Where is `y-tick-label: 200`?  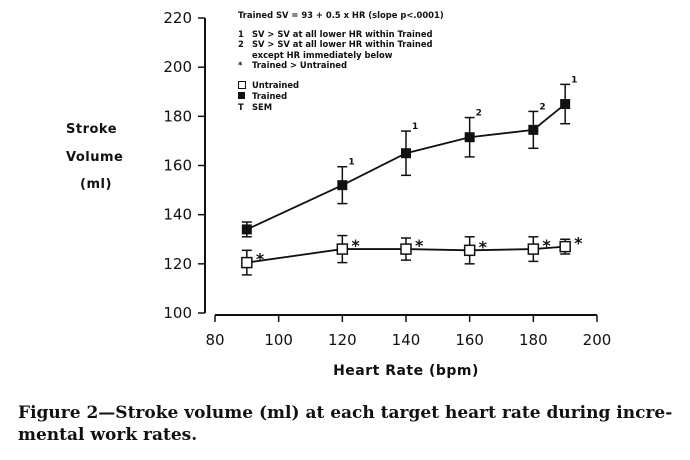 y-tick-label: 200 is located at coordinates (177, 67).